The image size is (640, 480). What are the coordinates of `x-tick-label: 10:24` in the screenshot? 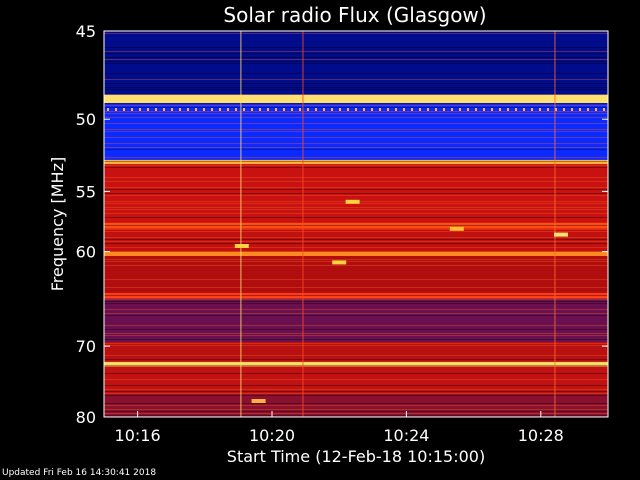 It's located at (406, 435).